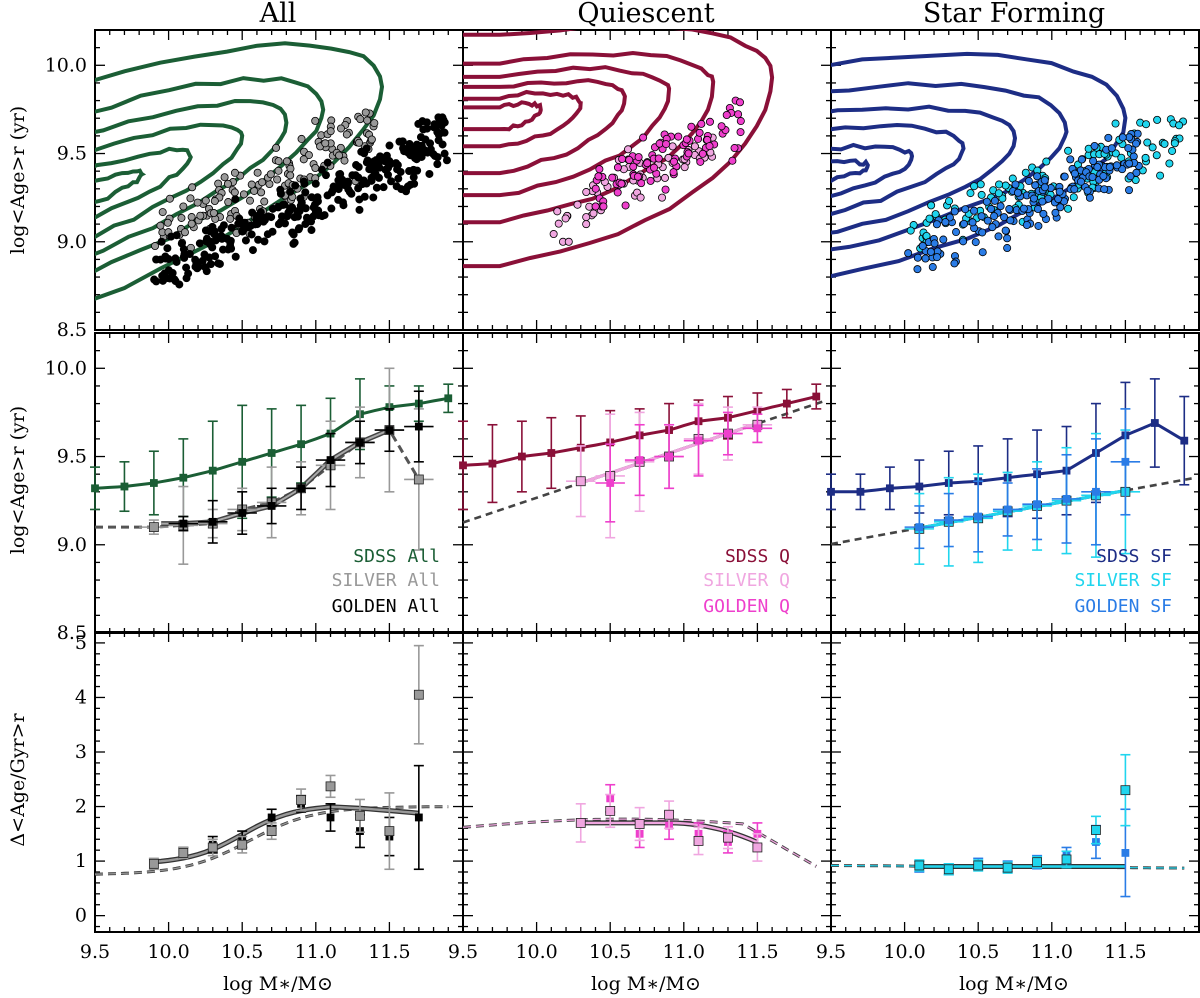  I want to click on legend-silver-all: SILVER All, so click(386, 580).